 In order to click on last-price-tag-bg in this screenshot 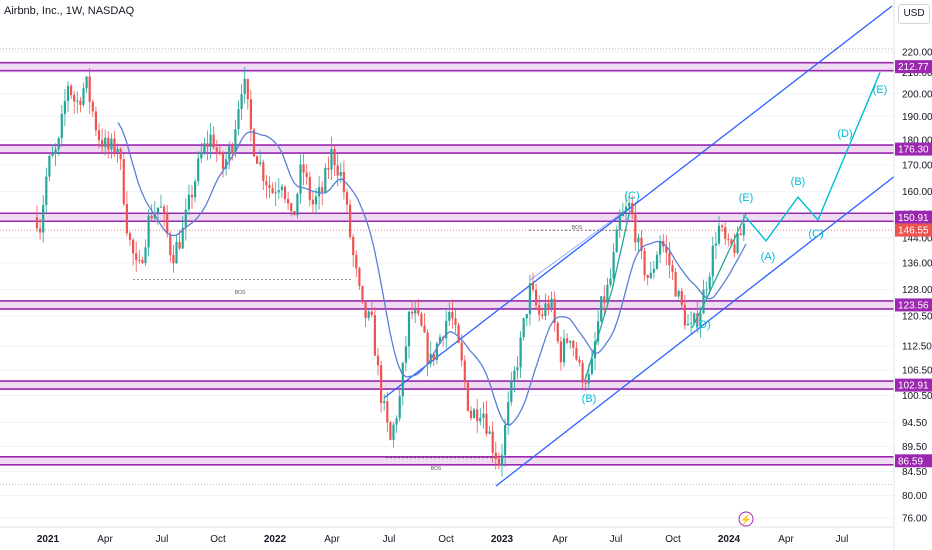, I will do `click(913, 230)`.